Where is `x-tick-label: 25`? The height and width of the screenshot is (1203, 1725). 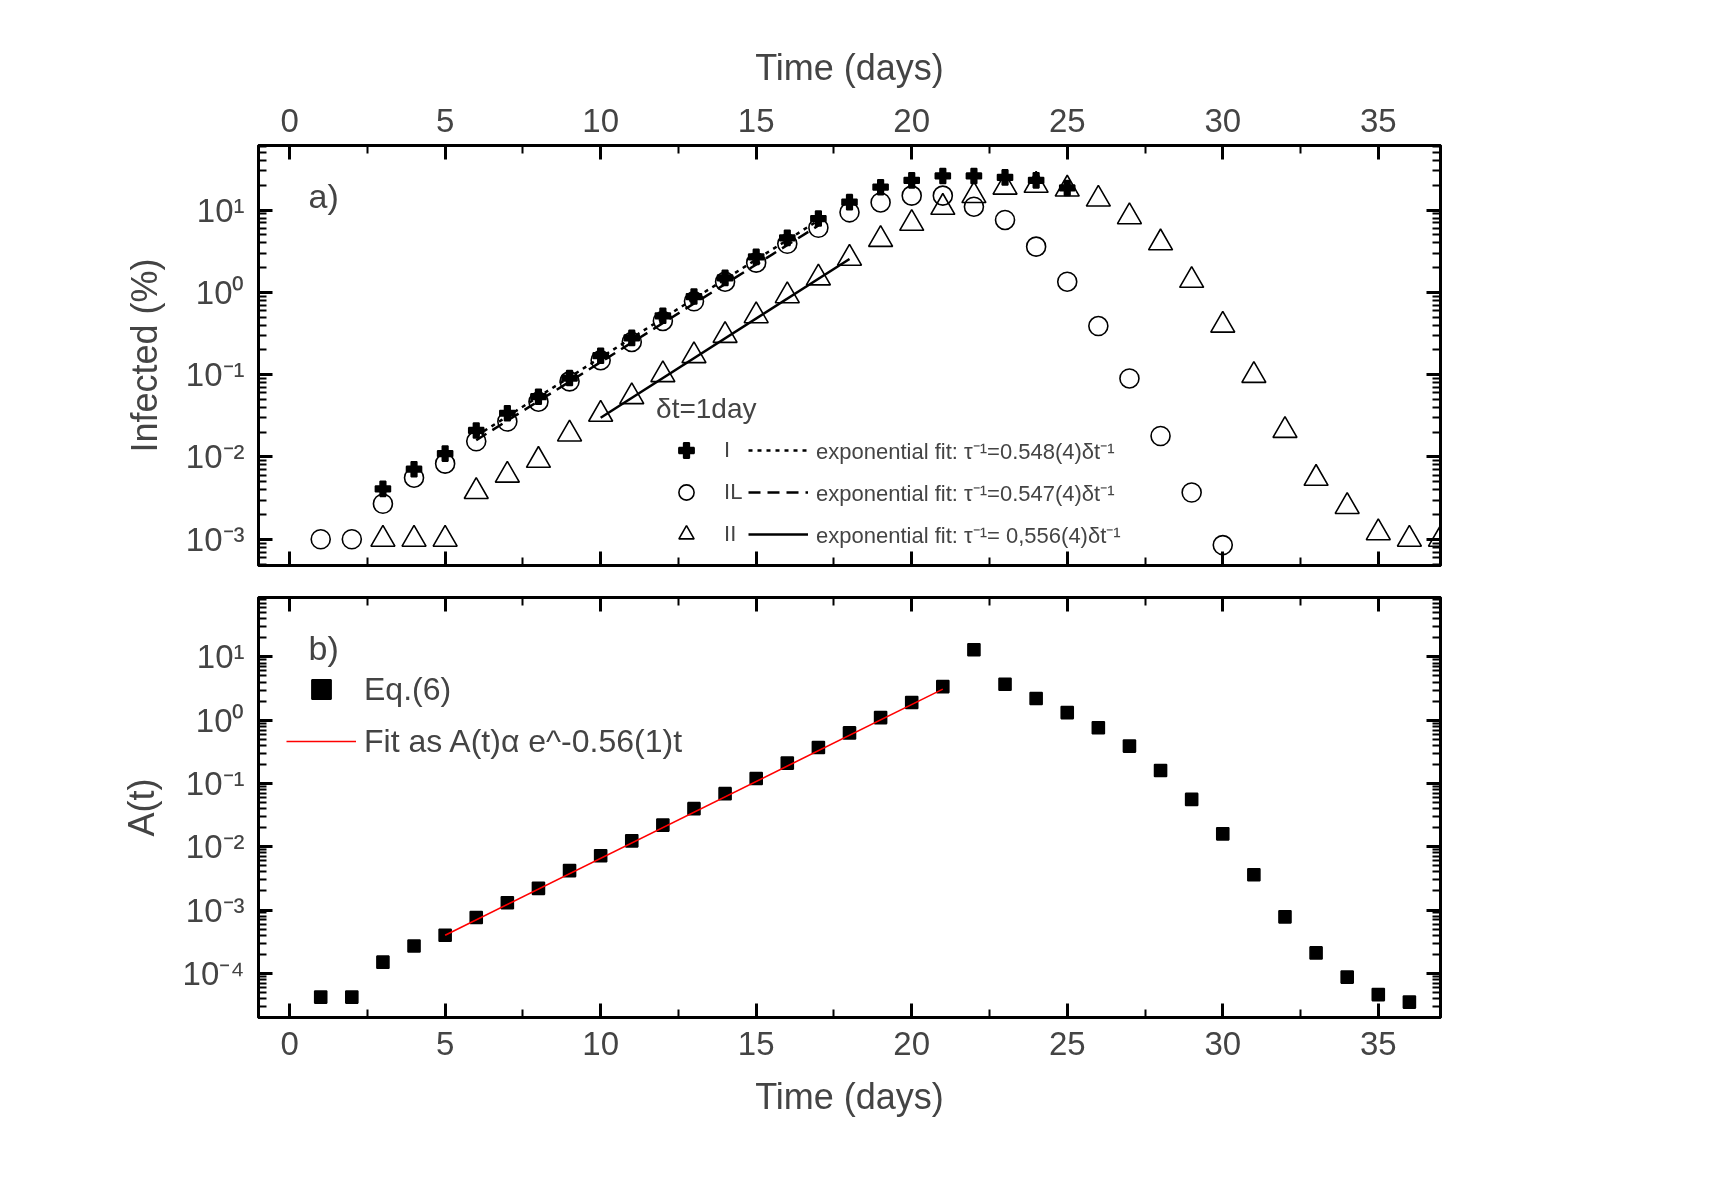
x-tick-label: 25 is located at coordinates (1067, 1043).